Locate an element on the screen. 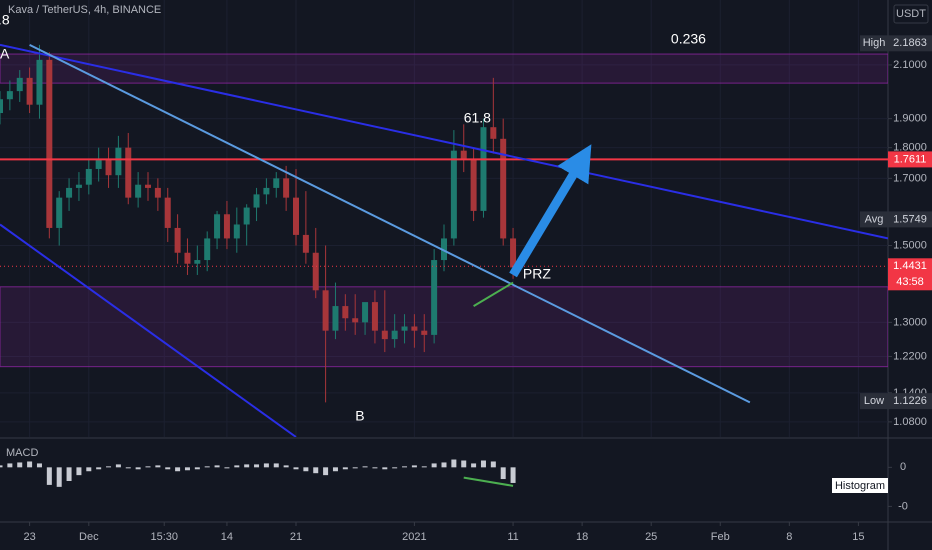 This screenshot has height=550, width=932. y-tick-label: 1.5000 is located at coordinates (910, 245).